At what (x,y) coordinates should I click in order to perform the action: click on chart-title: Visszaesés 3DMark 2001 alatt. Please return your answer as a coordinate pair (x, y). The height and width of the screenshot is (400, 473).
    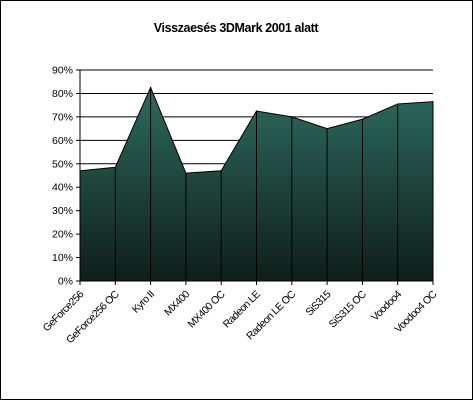
    Looking at the image, I should click on (237, 28).